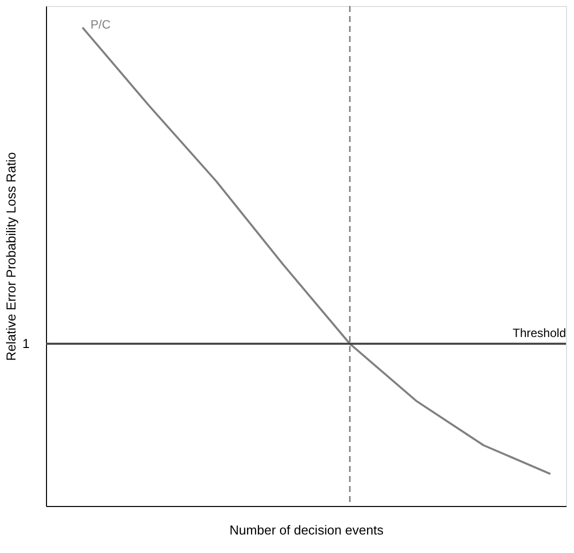 The width and height of the screenshot is (574, 553). What do you see at coordinates (11, 256) in the screenshot?
I see `y-axis-title: Relative Error Probability Loss Ratio` at bounding box center [11, 256].